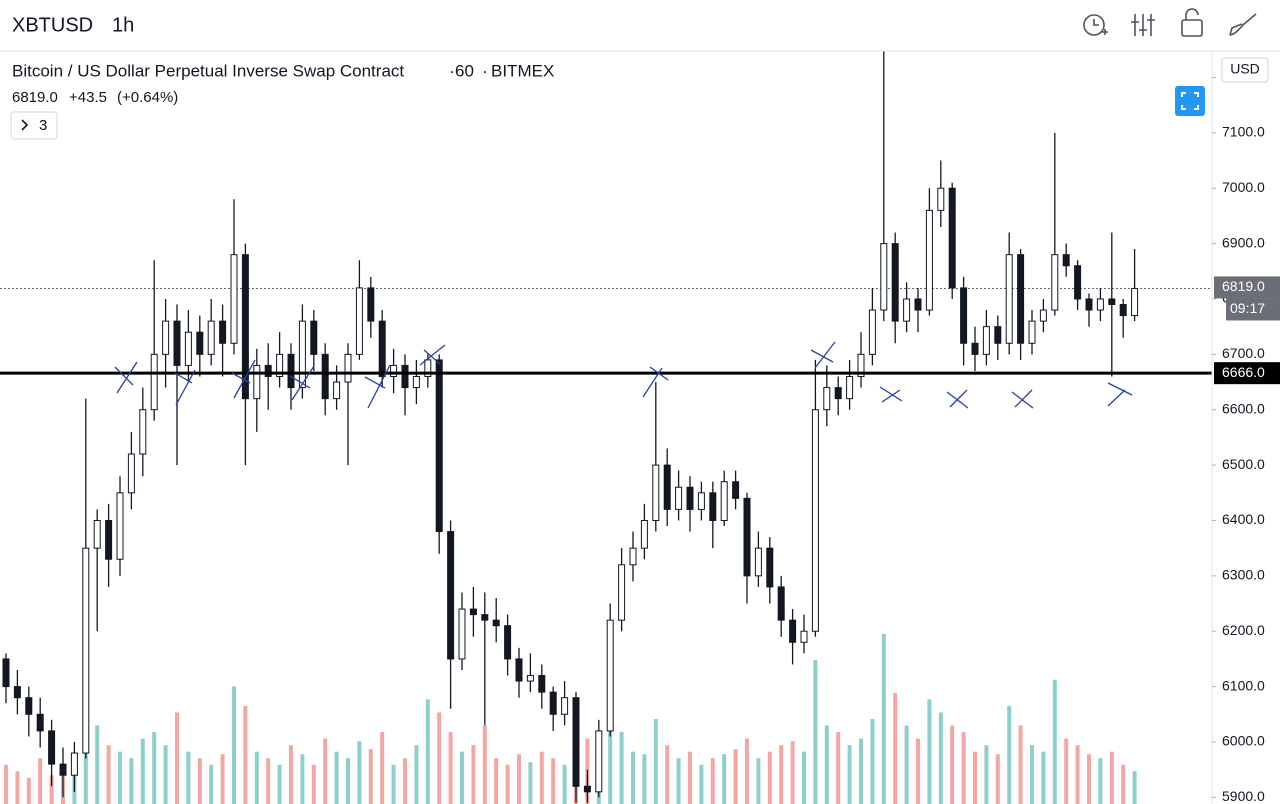  What do you see at coordinates (1243, 464) in the screenshot?
I see `y-tick-label: 6500.0` at bounding box center [1243, 464].